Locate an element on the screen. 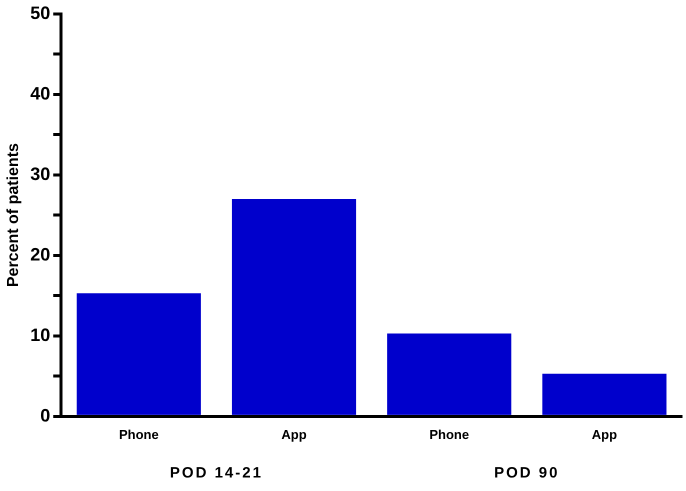  y-tick-label: 30 is located at coordinates (40, 174).